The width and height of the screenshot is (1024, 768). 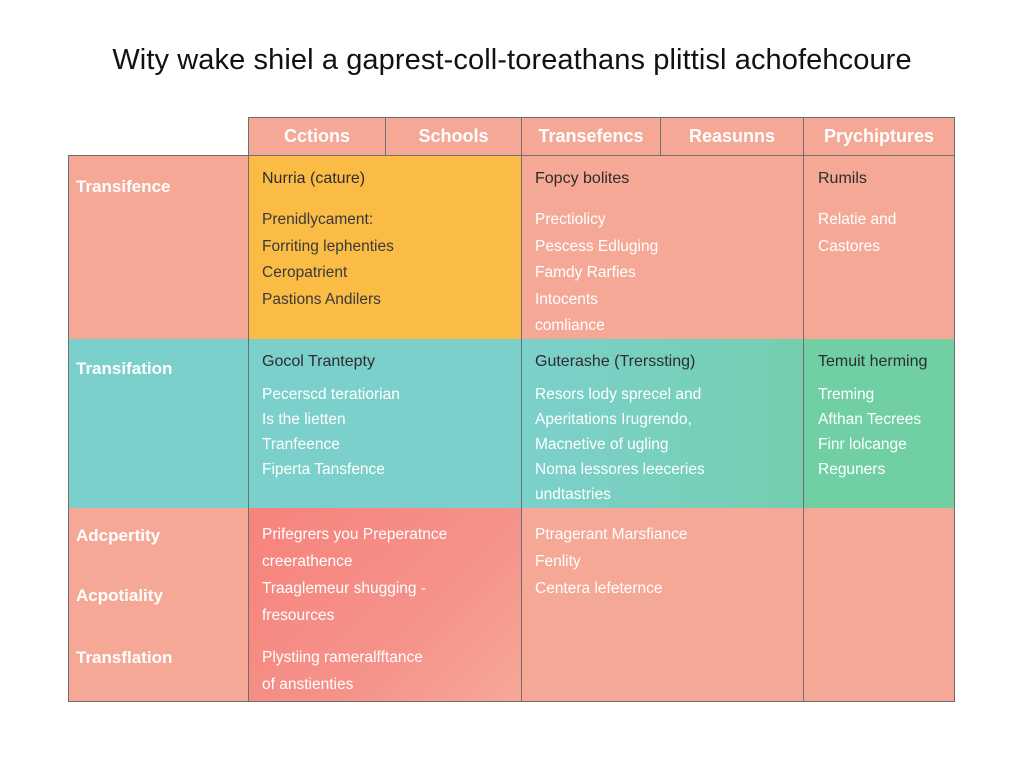 I want to click on header-schools: Schools, so click(x=453, y=136).